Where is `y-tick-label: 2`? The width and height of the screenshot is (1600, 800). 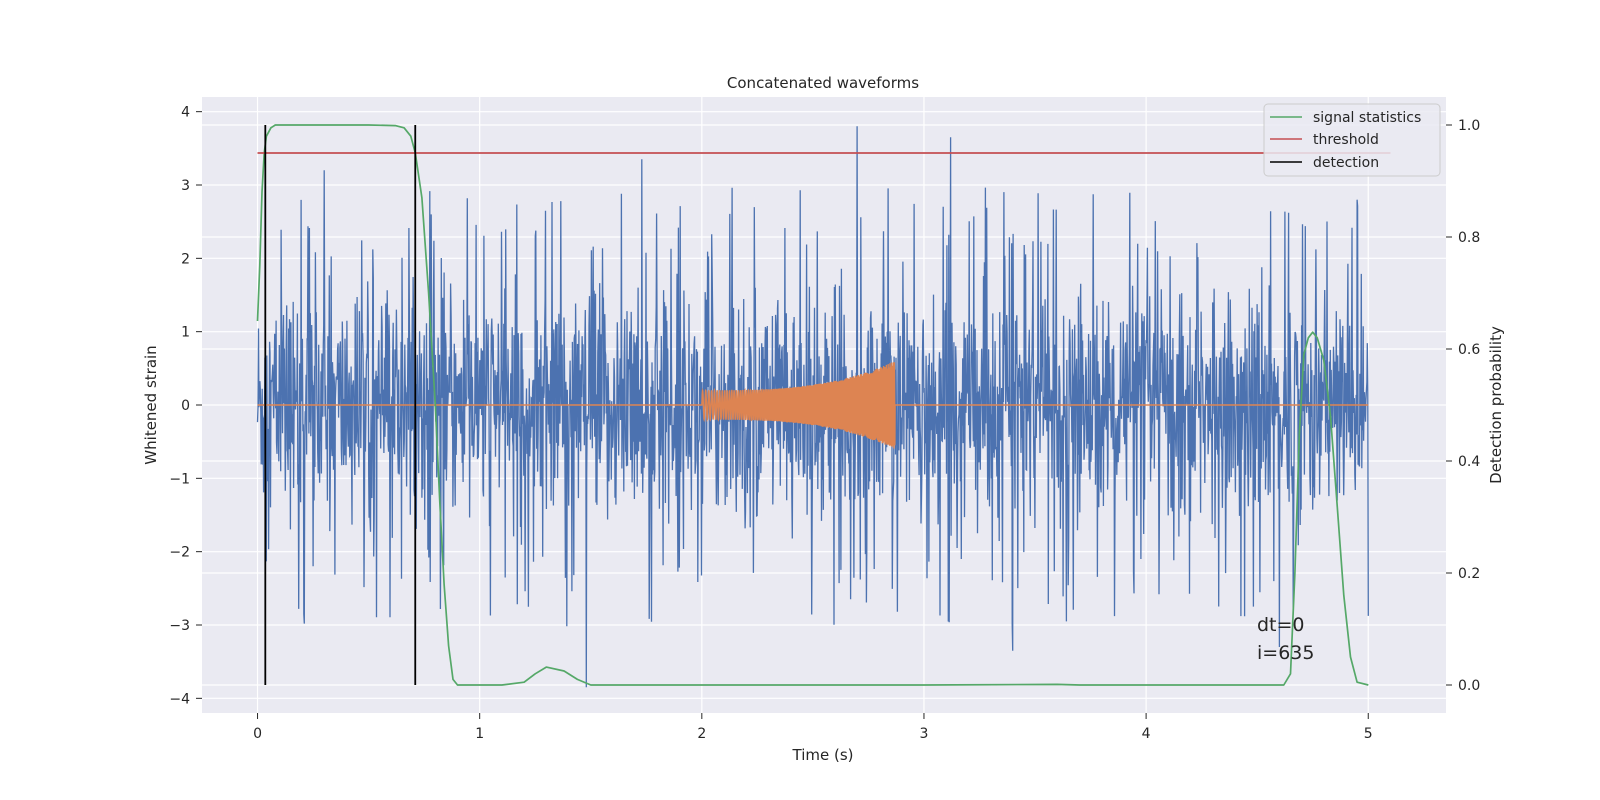 y-tick-label: 2 is located at coordinates (185, 259).